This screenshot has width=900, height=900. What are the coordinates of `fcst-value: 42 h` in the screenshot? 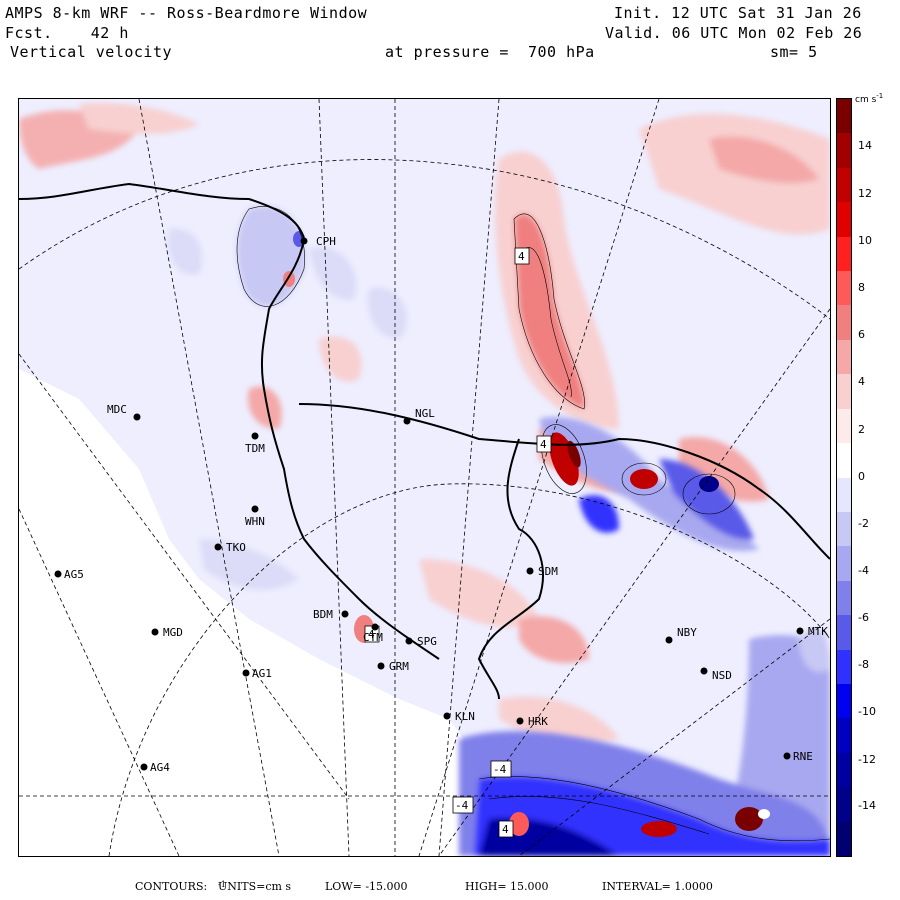 It's located at (109, 33).